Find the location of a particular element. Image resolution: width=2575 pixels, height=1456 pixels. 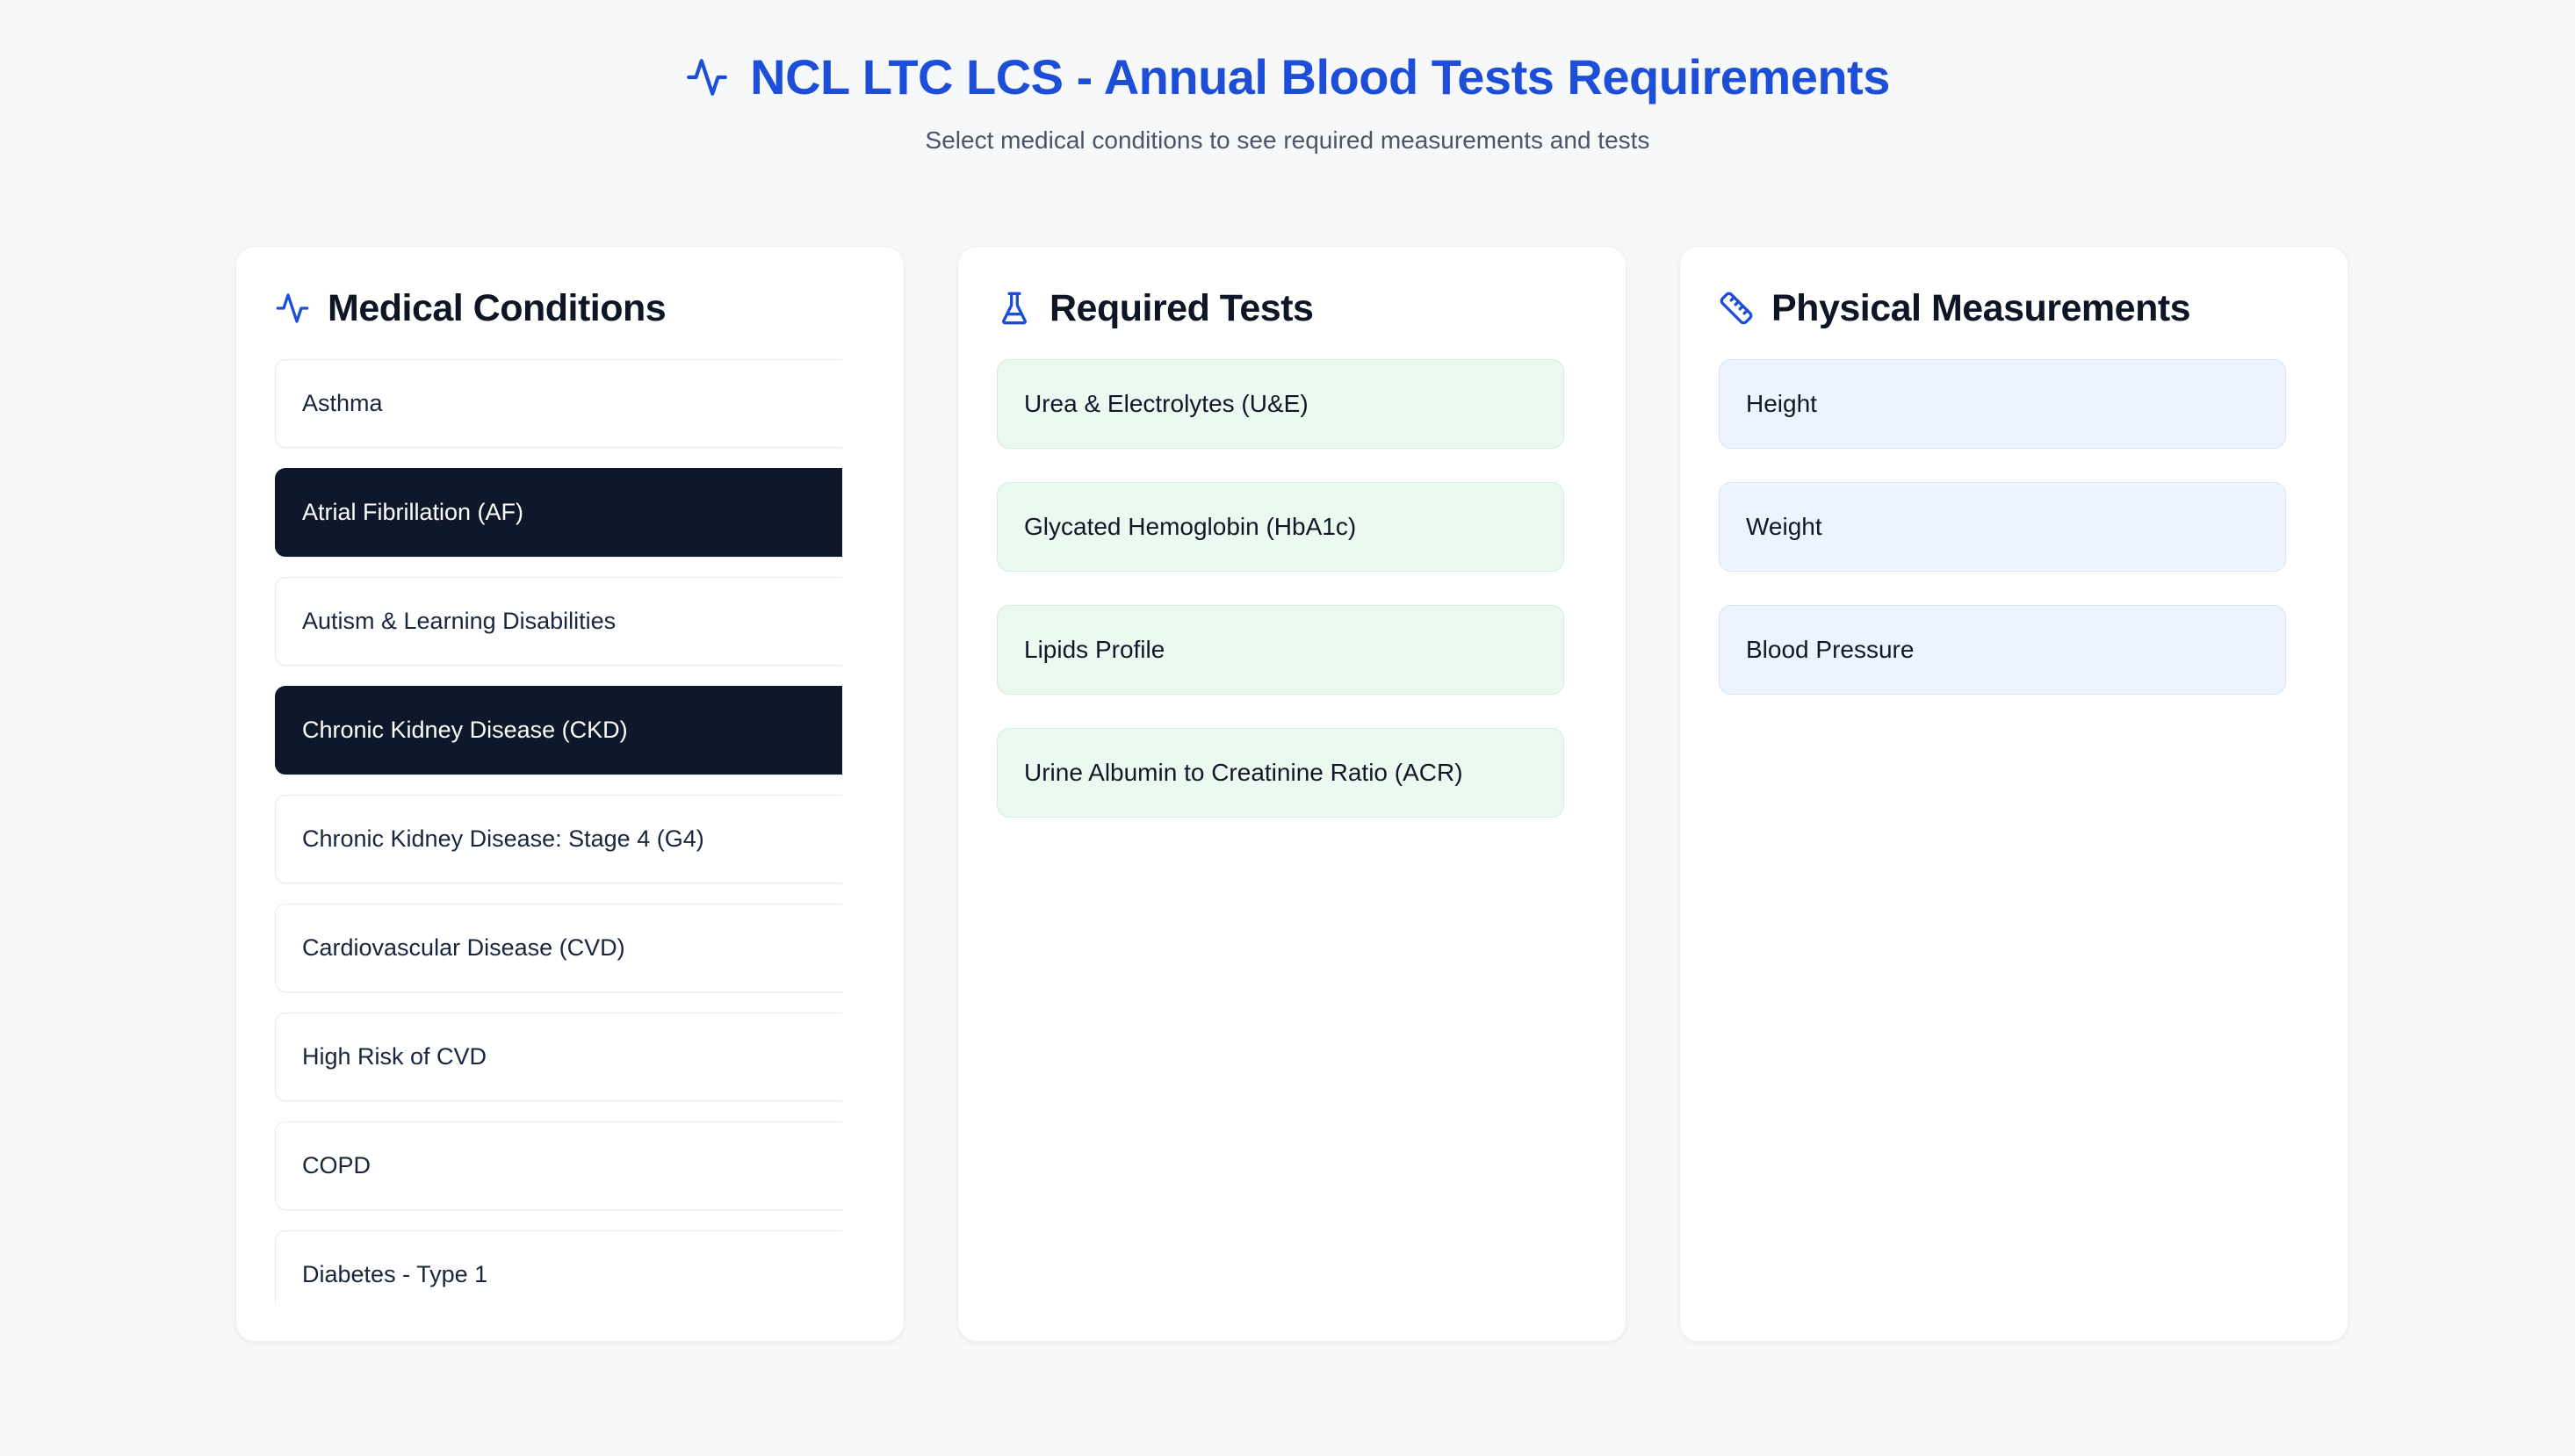

panel-header-medical-conditions: Medical Conditions is located at coordinates (570, 308).